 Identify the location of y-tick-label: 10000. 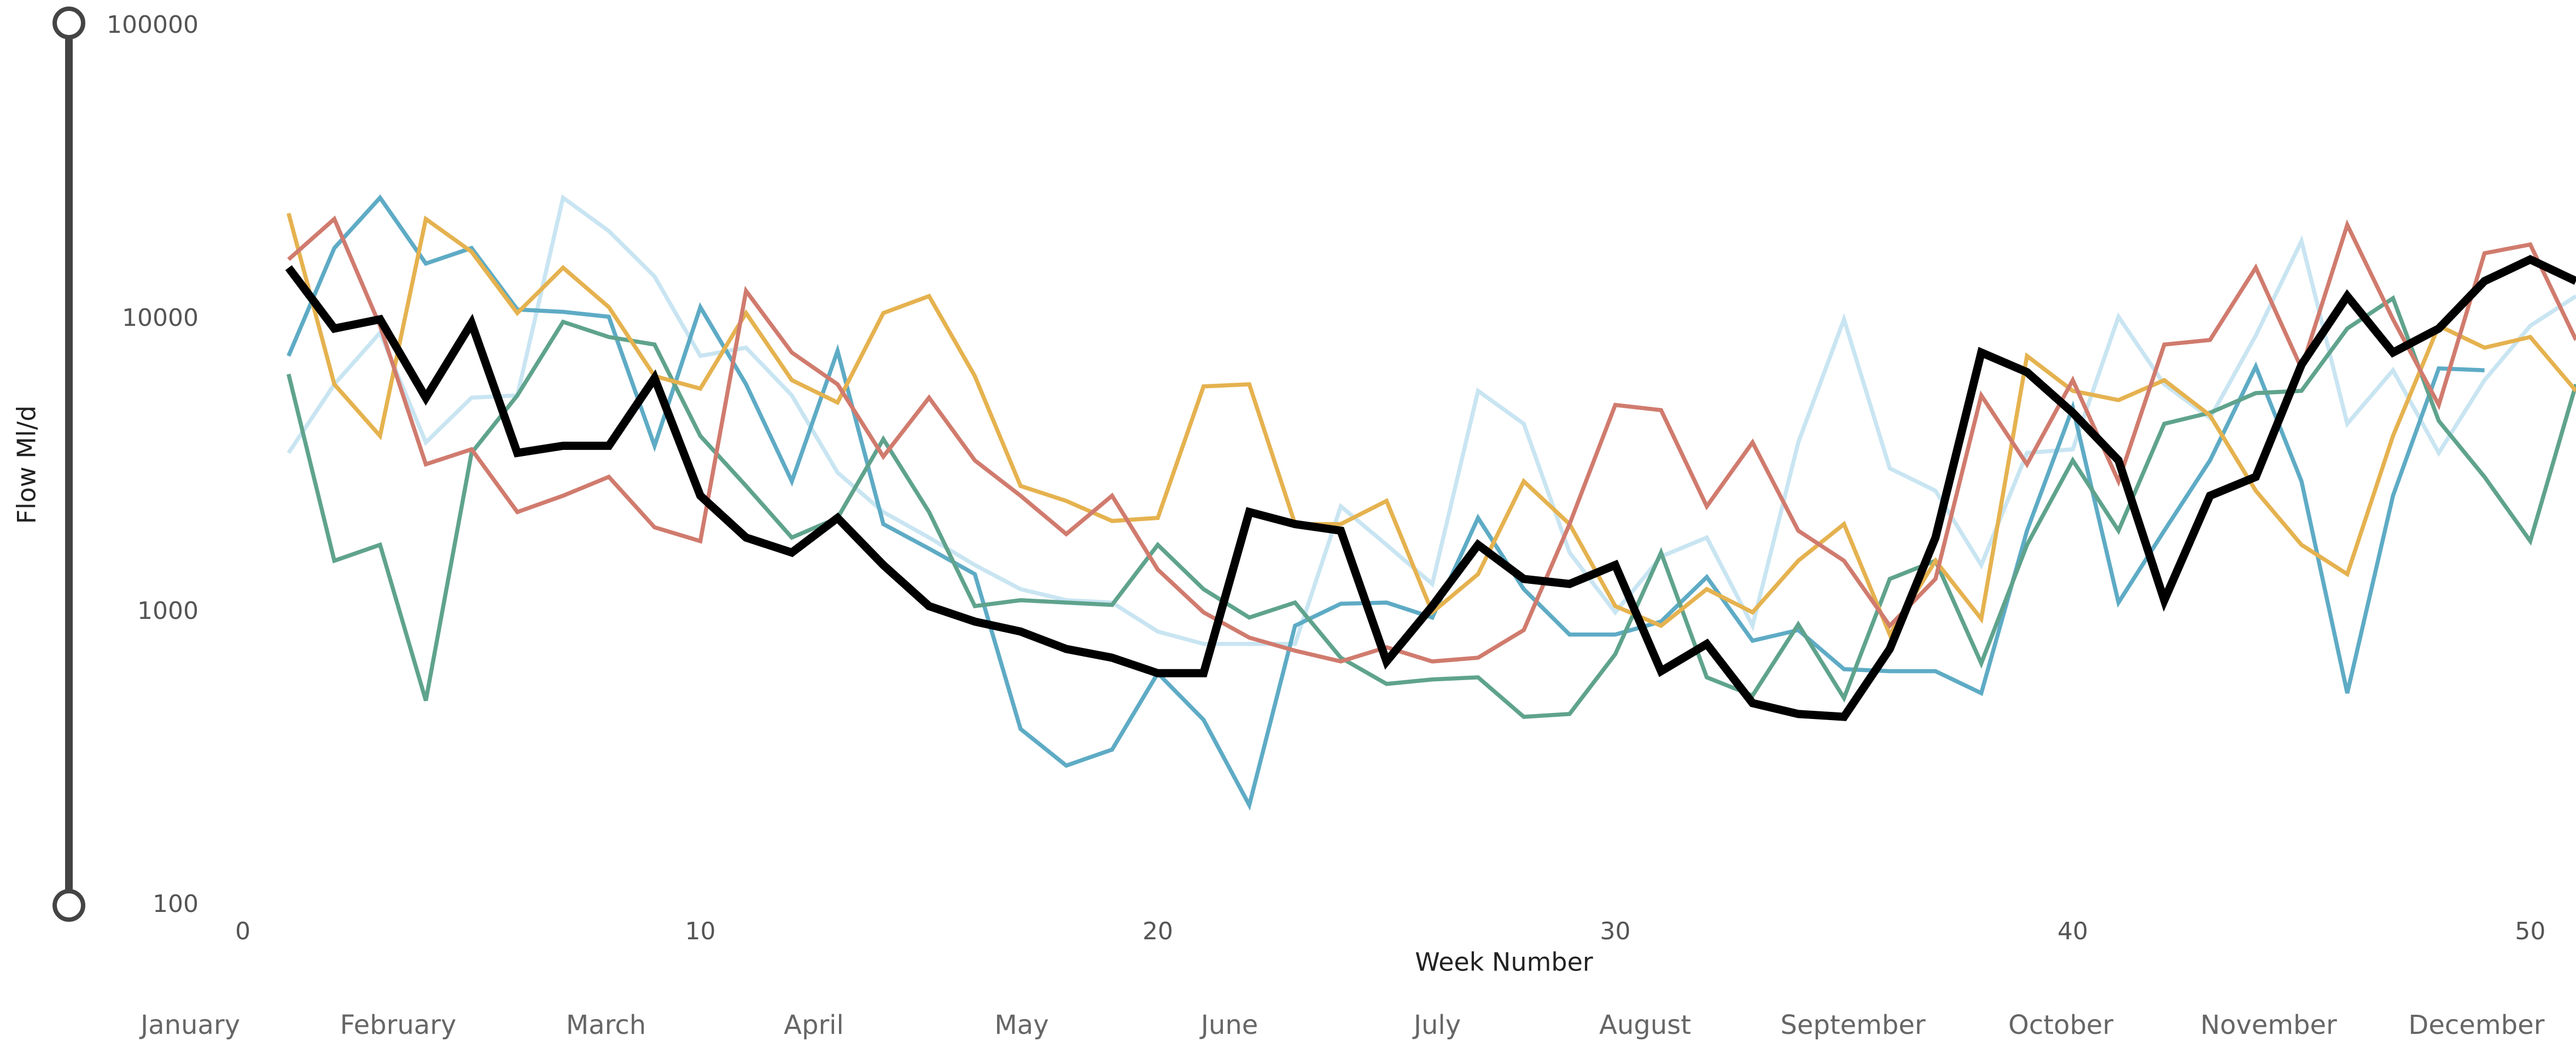
(160, 318).